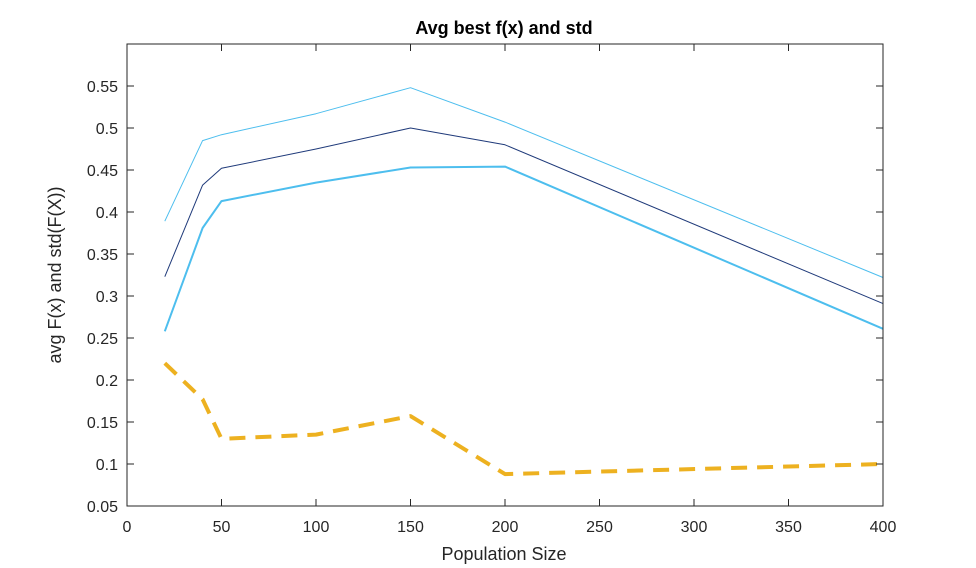  Describe the element at coordinates (505, 527) in the screenshot. I see `x-tick-label: 200` at that location.